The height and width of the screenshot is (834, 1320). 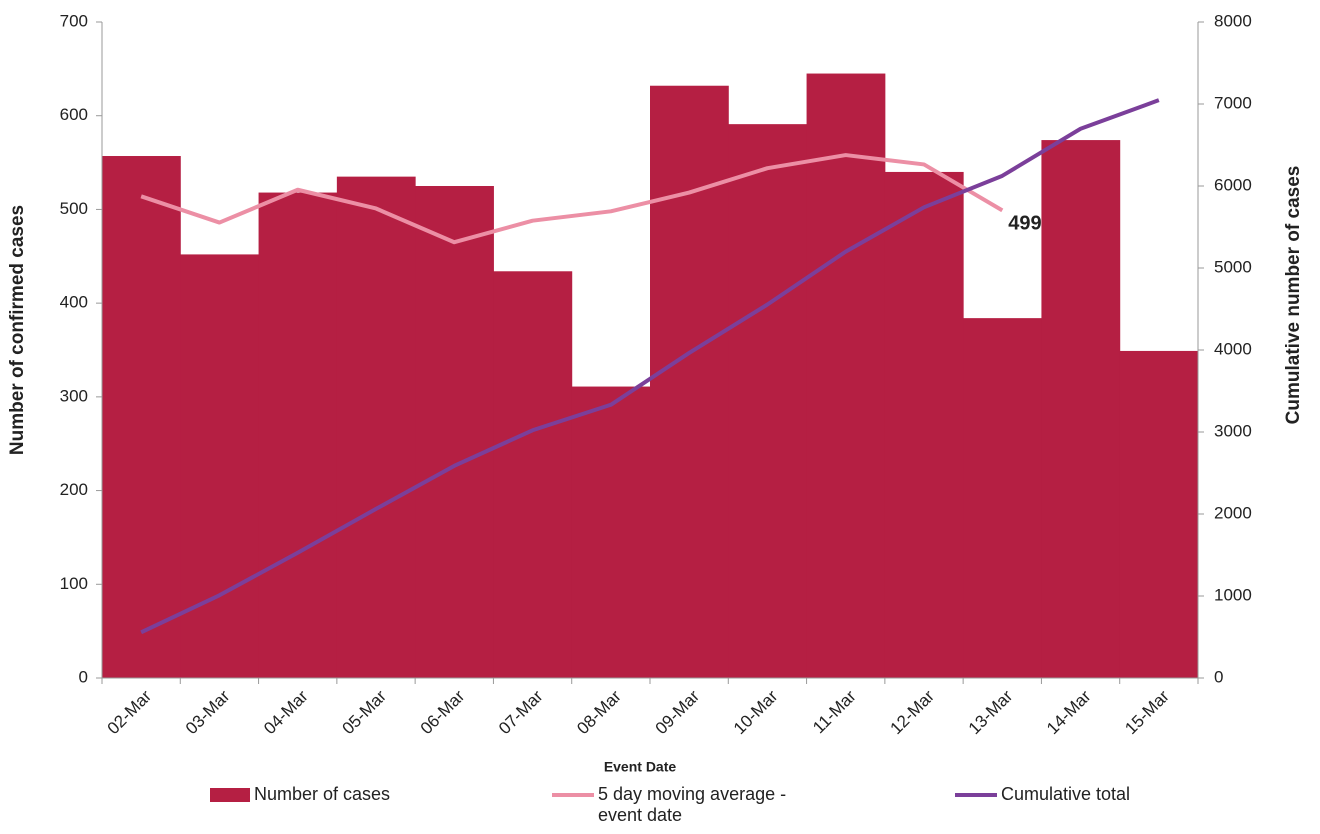 I want to click on y2-tick-label: 6000, so click(x=1233, y=184).